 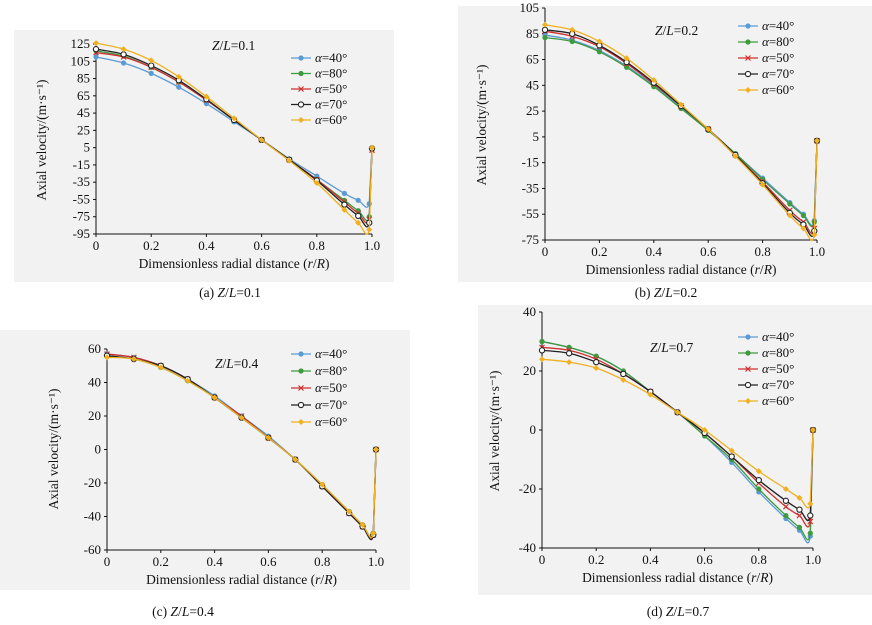 What do you see at coordinates (81, 233) in the screenshot?
I see `y-tick-label-a: -95` at bounding box center [81, 233].